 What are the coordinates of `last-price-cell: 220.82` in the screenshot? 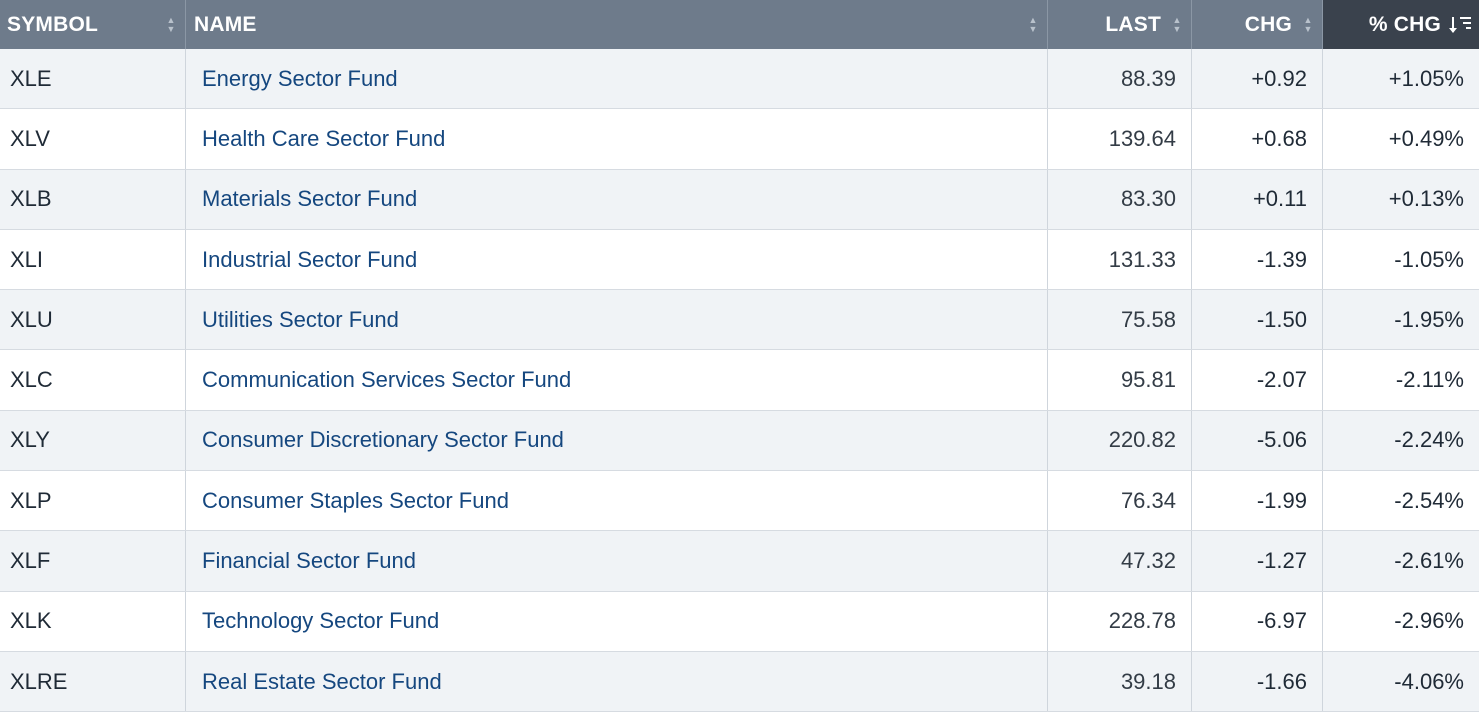 It's located at (1120, 440).